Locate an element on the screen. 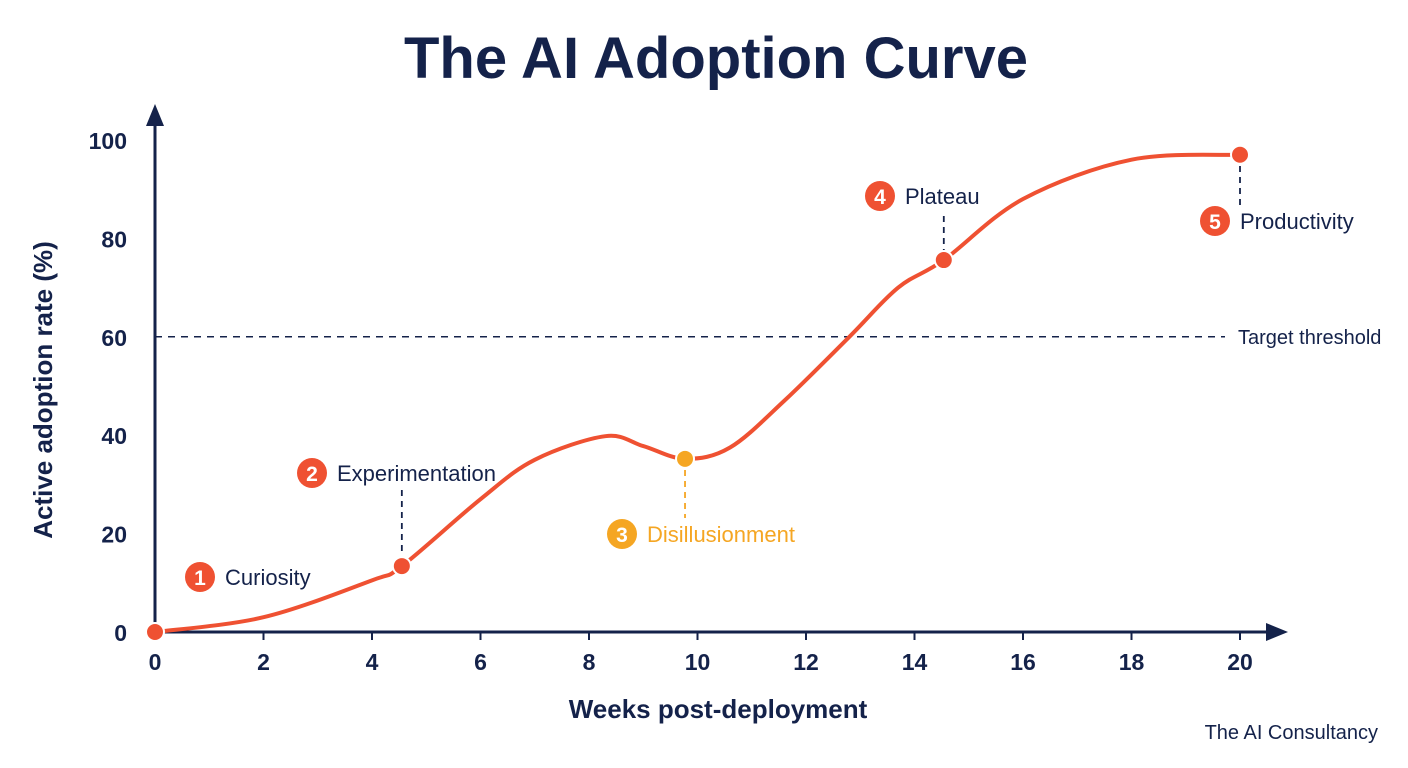 This screenshot has width=1408, height=768. x-tick-label: 6 is located at coordinates (480, 662).